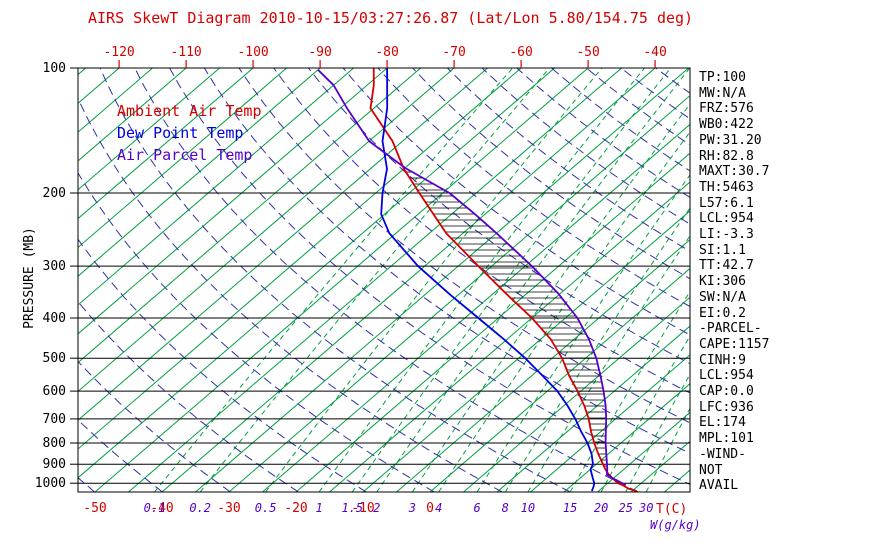  What do you see at coordinates (54, 68) in the screenshot?
I see `pressure-tick-label: 100` at bounding box center [54, 68].